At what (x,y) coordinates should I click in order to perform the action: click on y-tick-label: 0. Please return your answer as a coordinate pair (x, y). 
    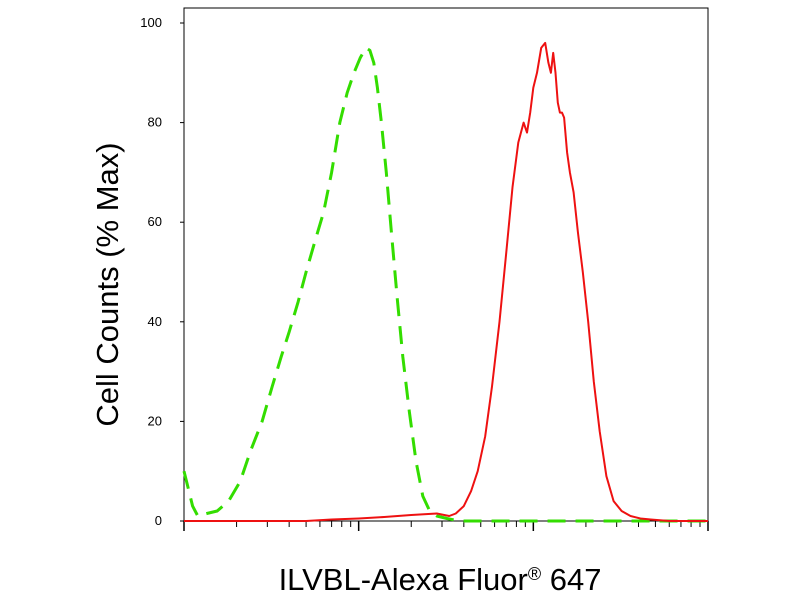
    Looking at the image, I should click on (158, 520).